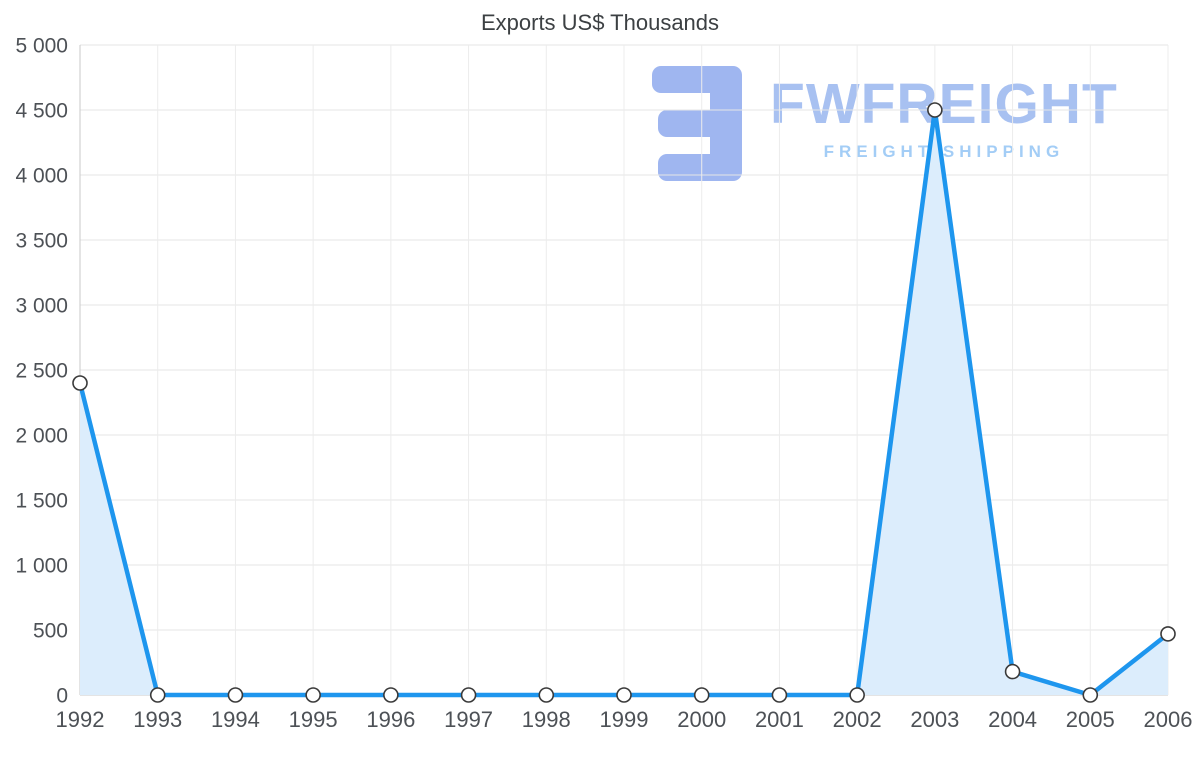 The width and height of the screenshot is (1200, 763). I want to click on x-tick-label: 2004, so click(1012, 719).